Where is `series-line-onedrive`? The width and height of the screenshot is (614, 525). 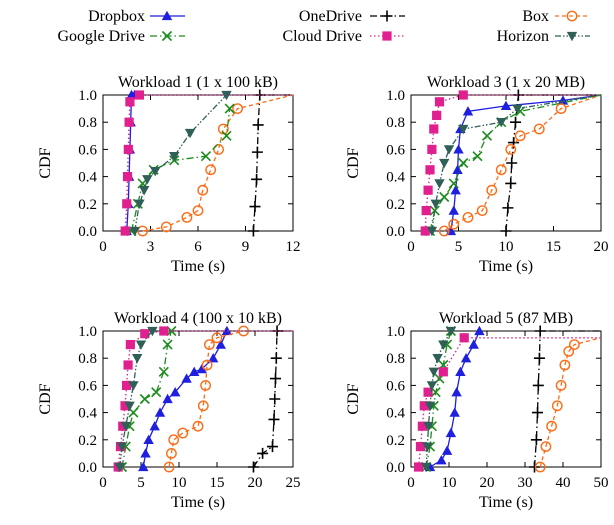
series-line-onedrive is located at coordinates (272, 163).